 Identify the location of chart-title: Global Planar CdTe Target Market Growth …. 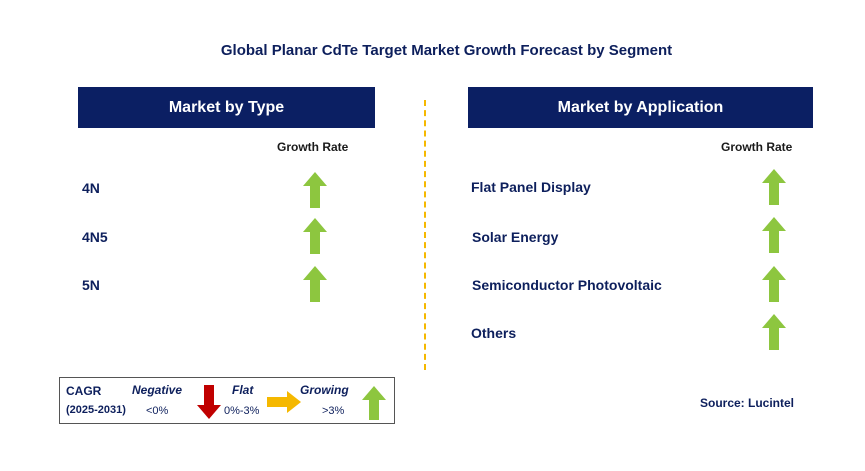
(446, 50).